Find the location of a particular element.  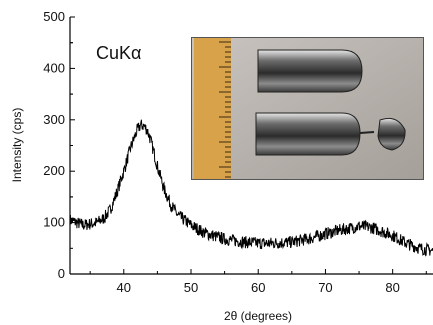

y-axis-title: Intensity (cps) is located at coordinates (17, 145).